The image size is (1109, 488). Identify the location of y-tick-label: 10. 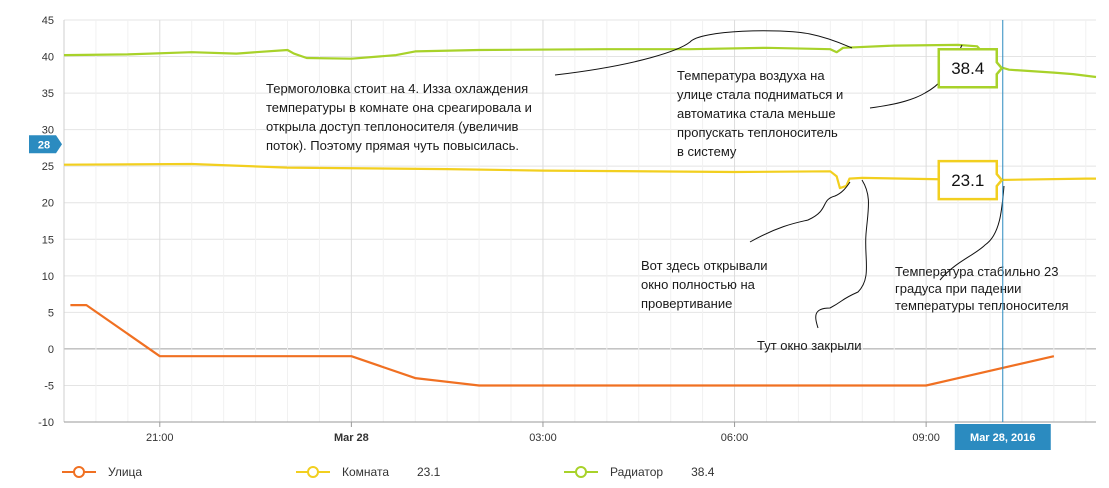
(48, 277).